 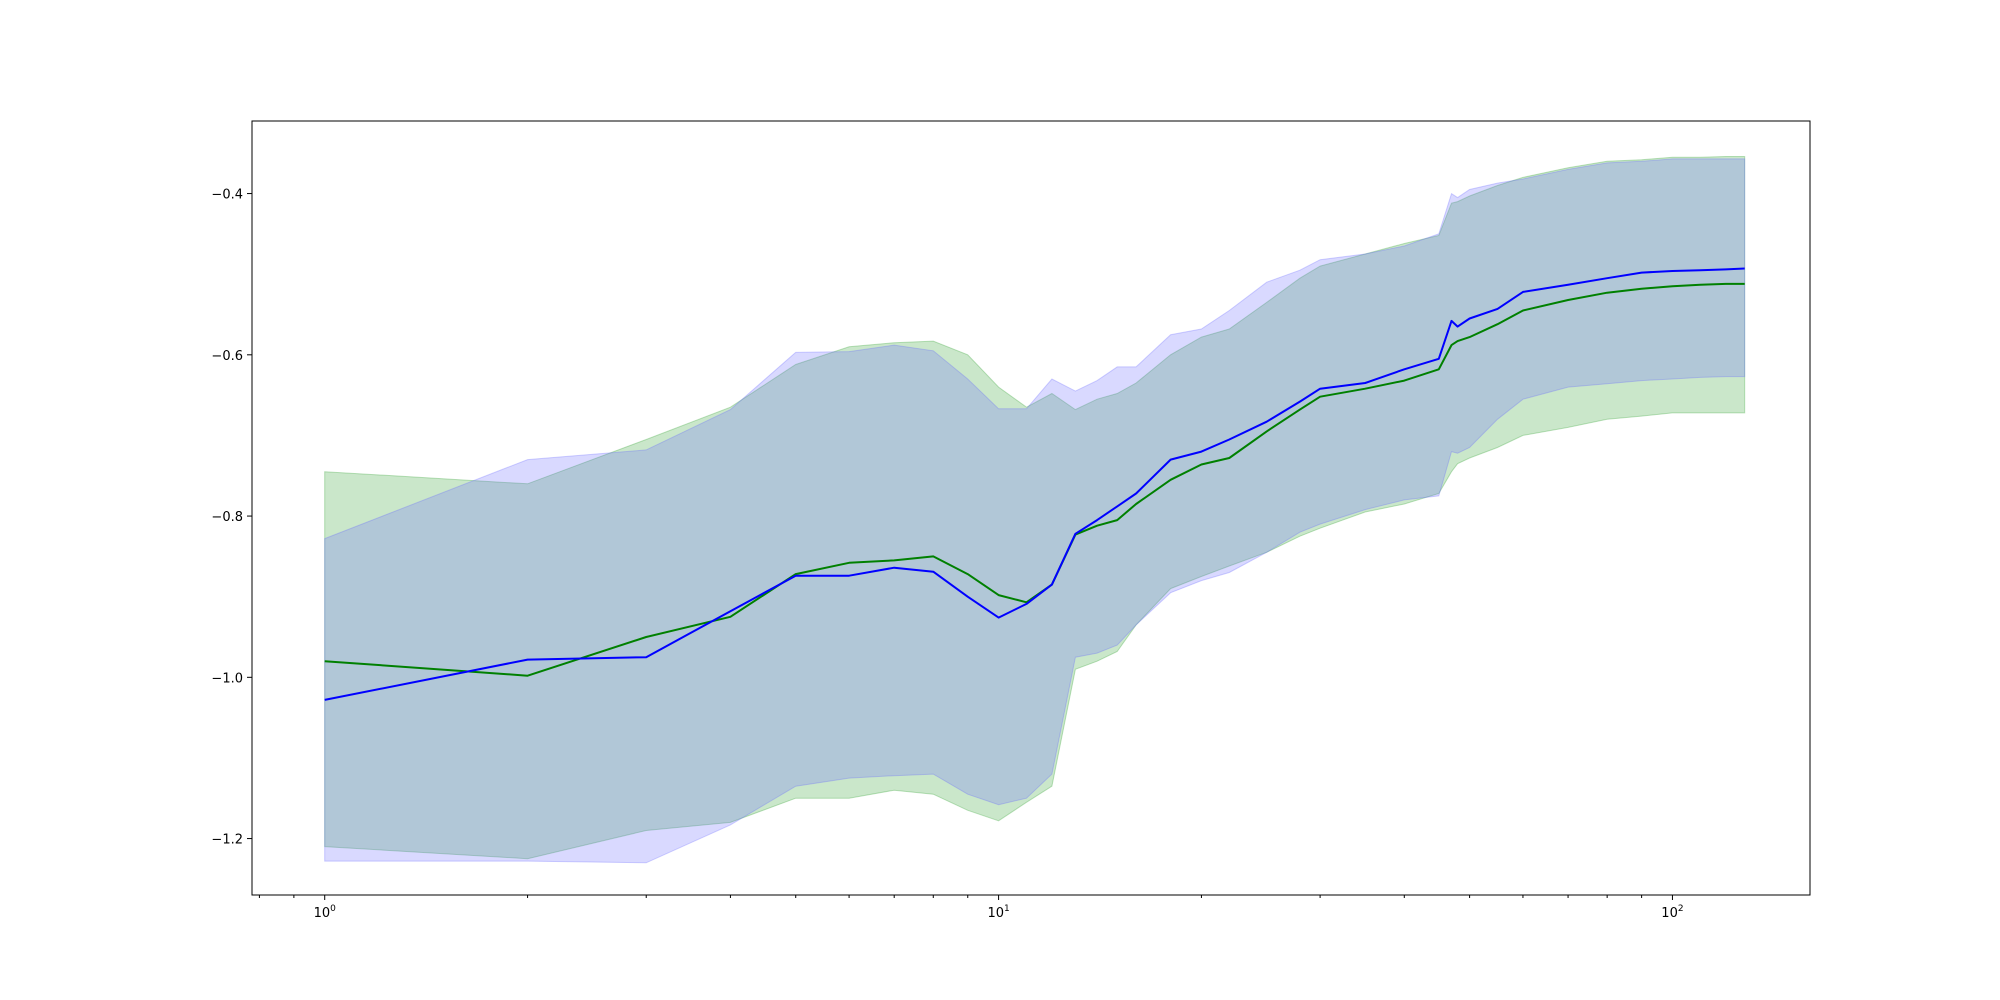 I want to click on x-tick-label: 10¹, so click(x=998, y=912).